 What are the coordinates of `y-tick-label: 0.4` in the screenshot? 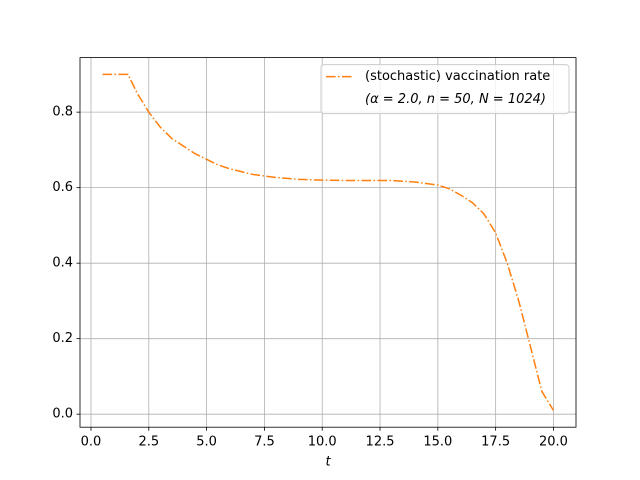 It's located at (62, 263).